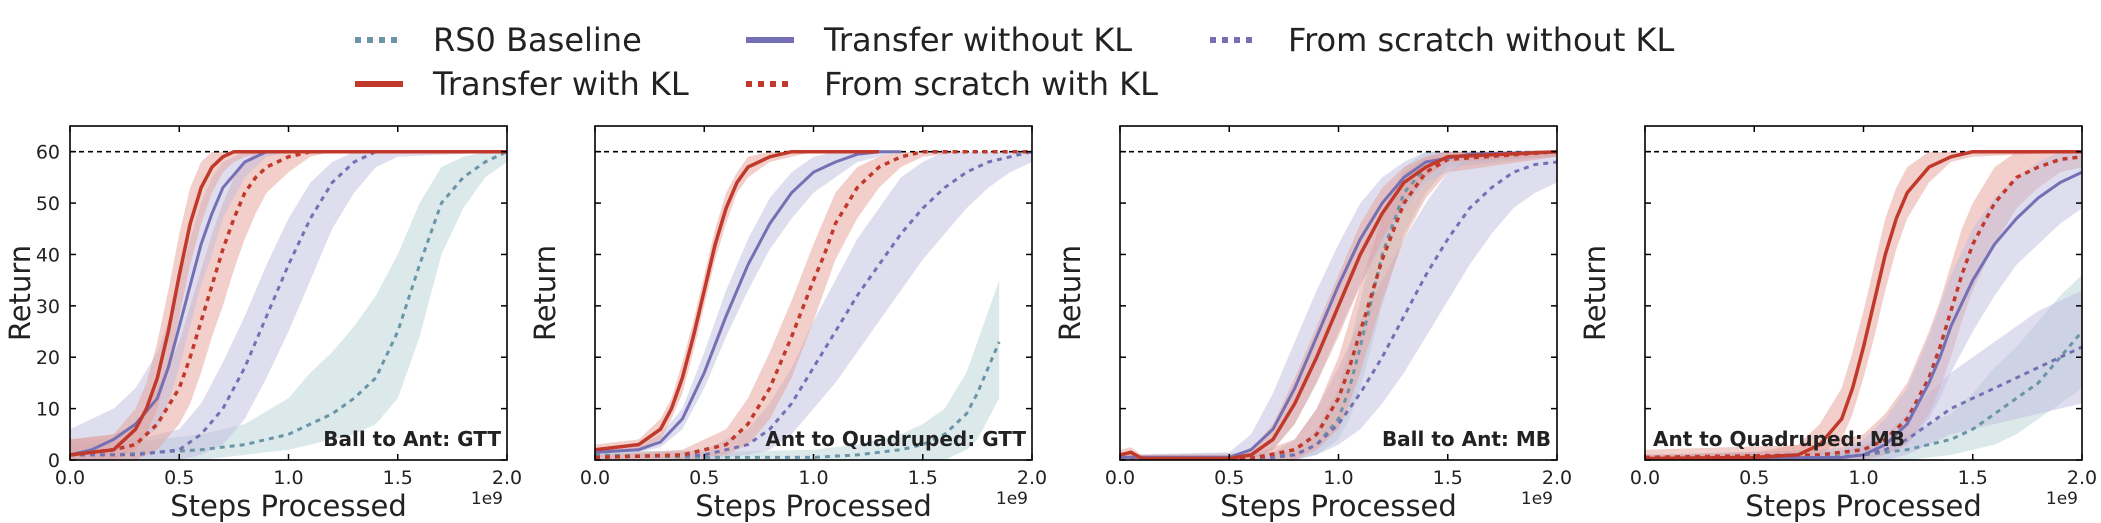 The height and width of the screenshot is (523, 2101). What do you see at coordinates (412, 439) in the screenshot?
I see `panel-label: Ball to Ant: GTT` at bounding box center [412, 439].